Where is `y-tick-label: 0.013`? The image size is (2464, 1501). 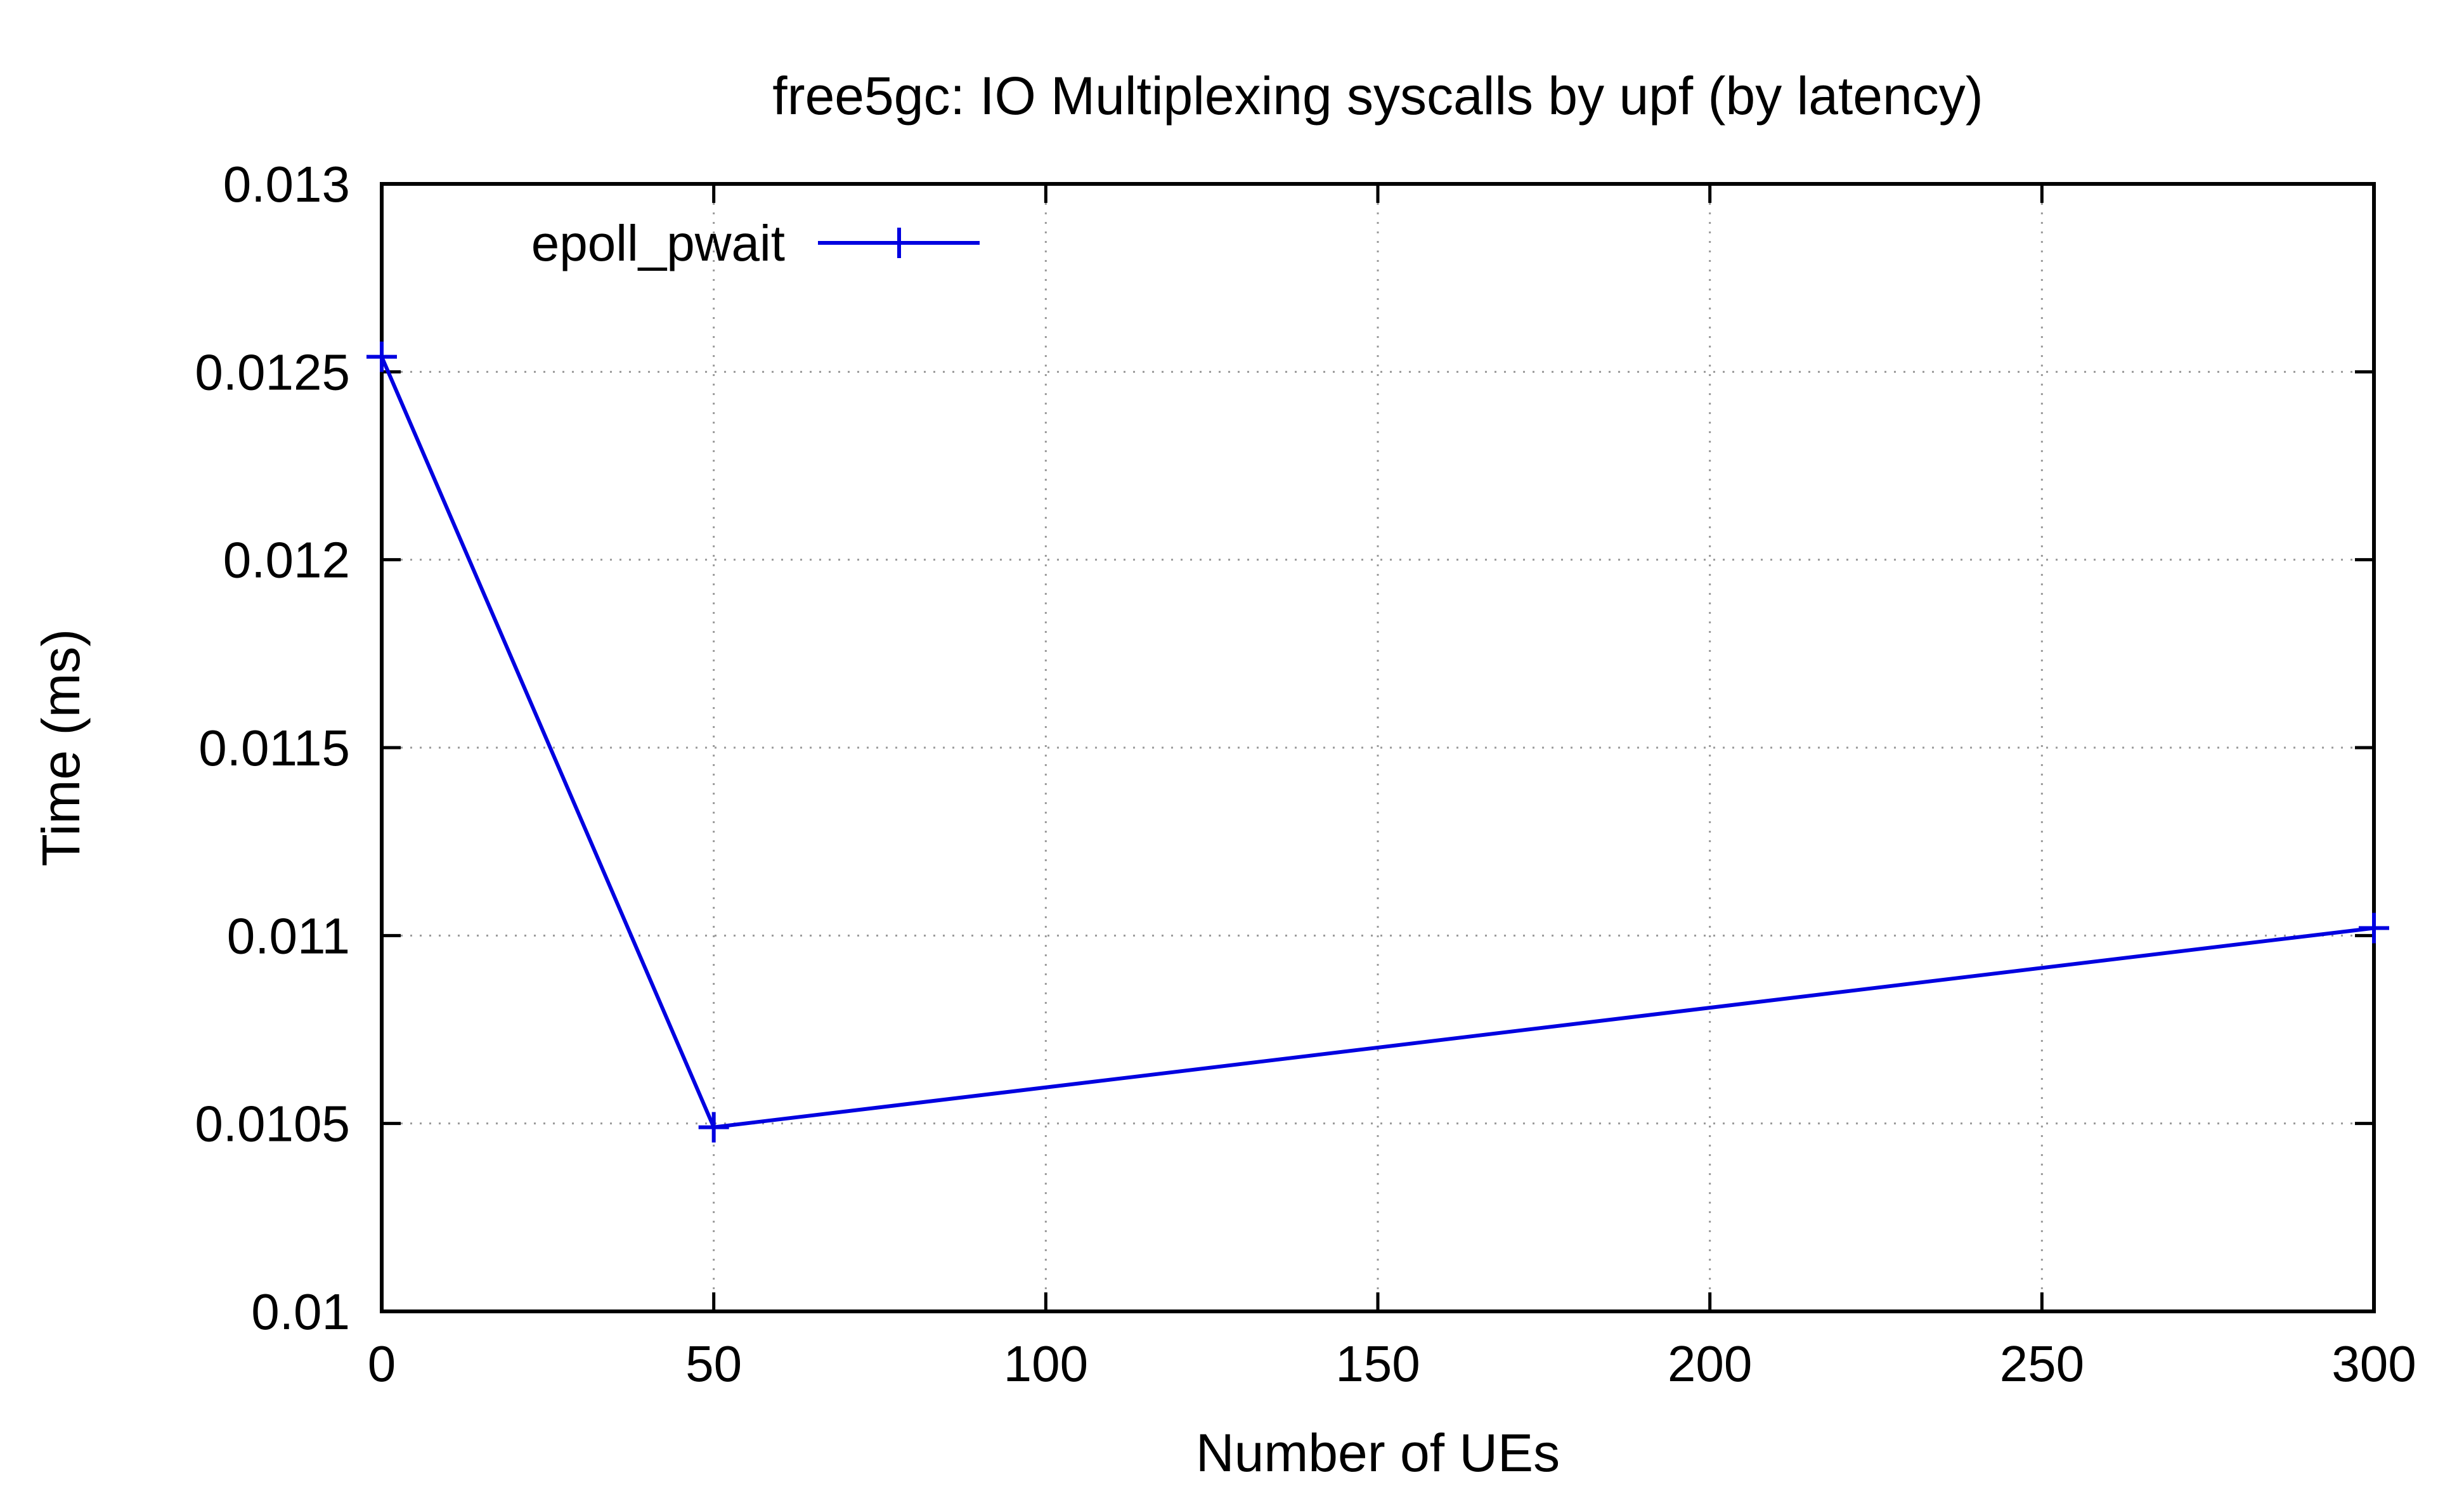
y-tick-label: 0.013 is located at coordinates (286, 184).